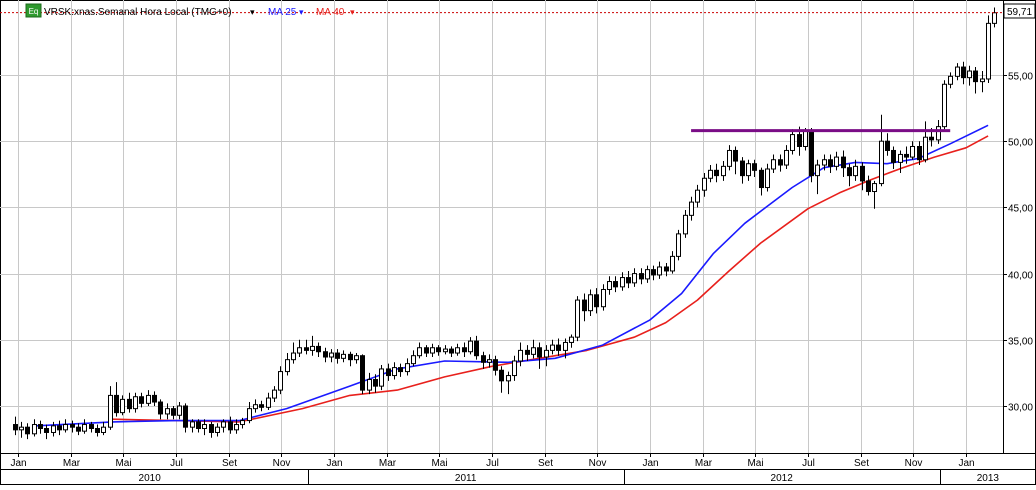 This screenshot has width=1036, height=490. Describe the element at coordinates (1020, 342) in the screenshot. I see `price-tick-label: 35,00` at that location.